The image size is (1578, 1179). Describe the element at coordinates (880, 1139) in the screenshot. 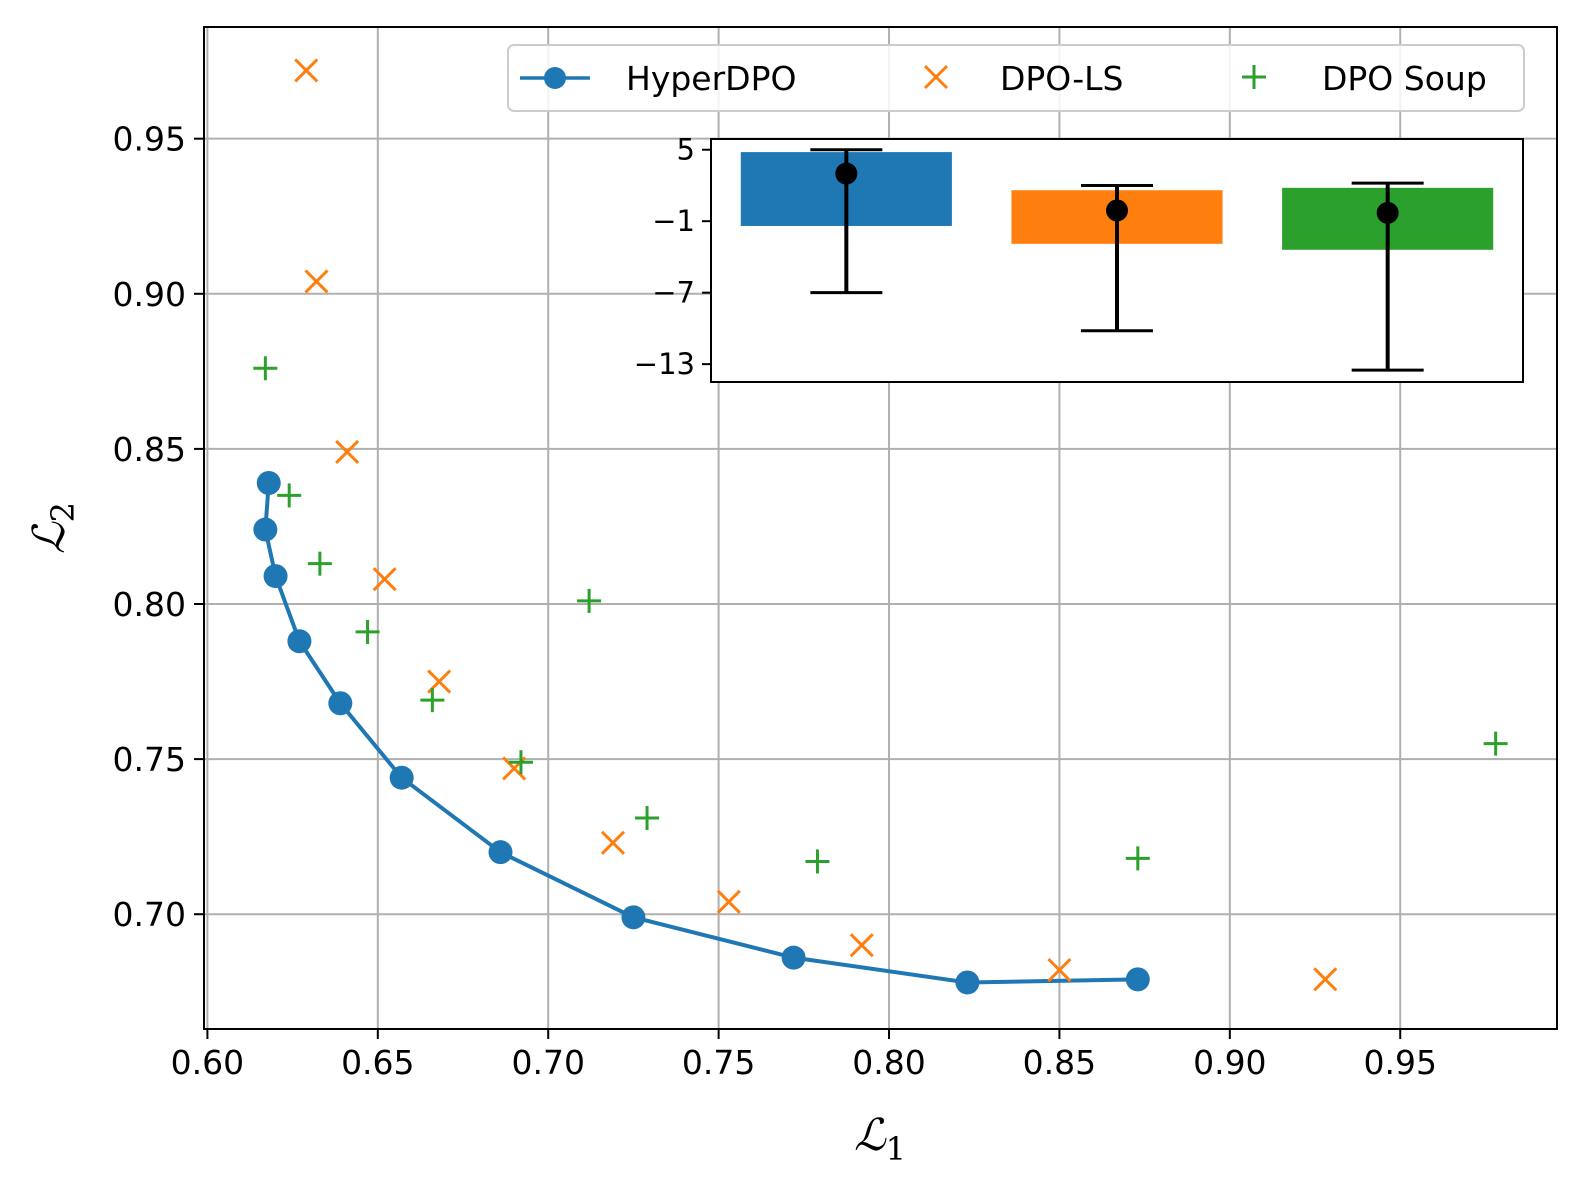

I see `x-axis-label: ℒ1` at that location.